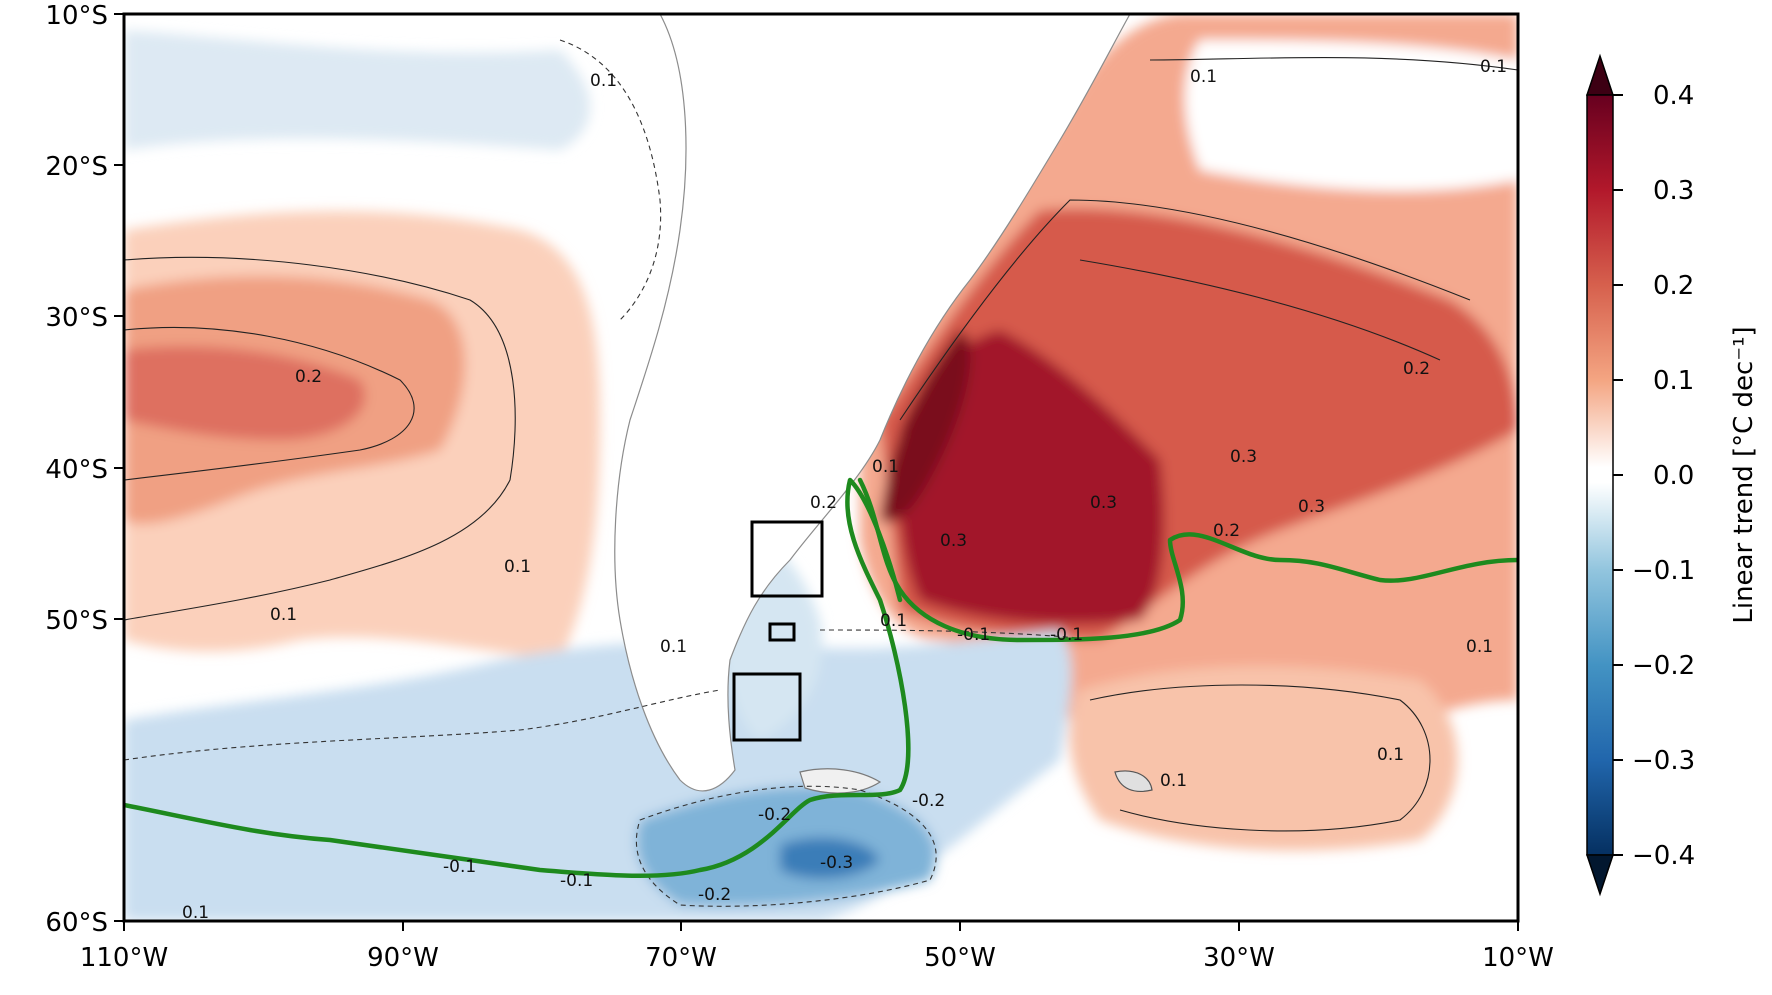 This screenshot has width=1772, height=995. Describe the element at coordinates (245, 393) in the screenshot. I see `pacific-warm-peak` at that location.